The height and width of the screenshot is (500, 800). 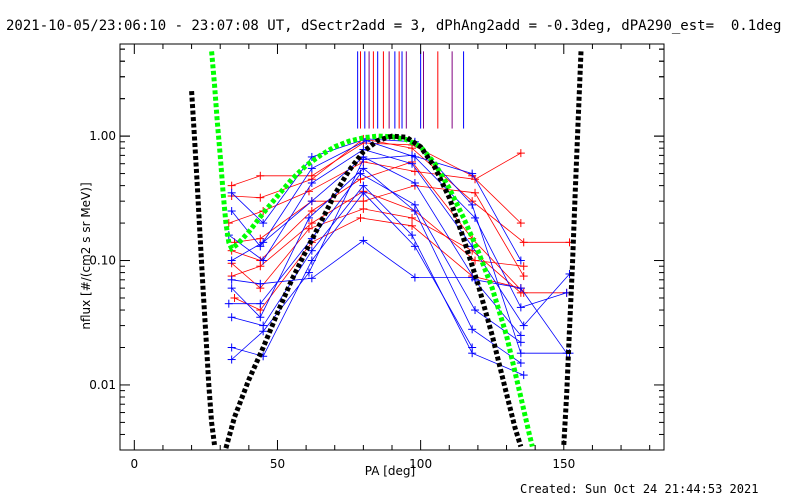 I want to click on x-tick-label: 50, so click(x=277, y=464).